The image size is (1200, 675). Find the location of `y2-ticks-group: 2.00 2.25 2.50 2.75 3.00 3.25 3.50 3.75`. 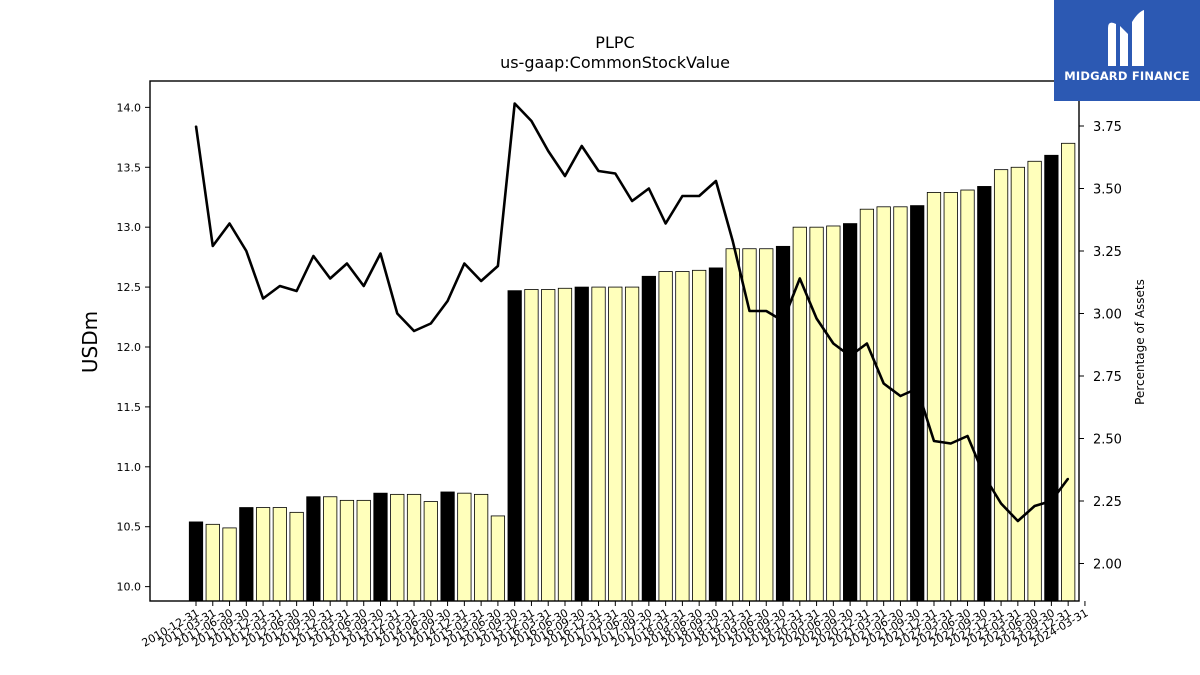

y2-ticks-group: 2.00 2.25 2.50 2.75 3.00 3.25 3.50 3.75 is located at coordinates (1100, 346).